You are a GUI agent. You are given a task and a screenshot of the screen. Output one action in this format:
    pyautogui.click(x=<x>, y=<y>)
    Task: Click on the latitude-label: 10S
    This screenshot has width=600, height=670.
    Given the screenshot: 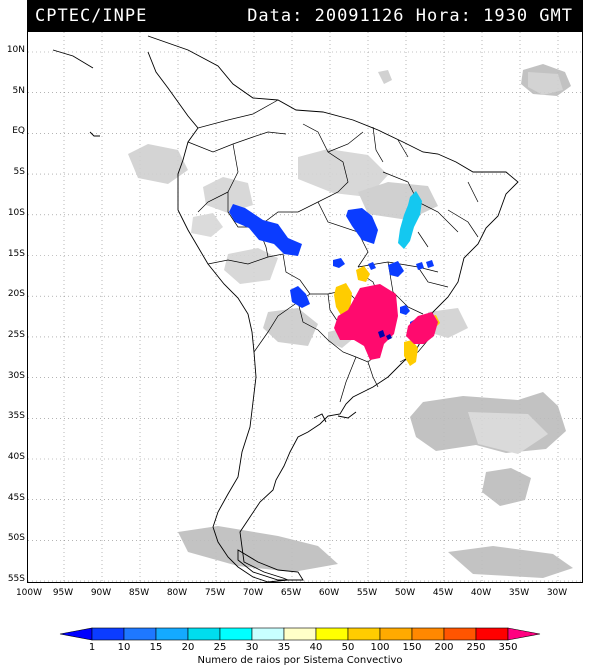 What is the action you would take?
    pyautogui.click(x=16, y=212)
    